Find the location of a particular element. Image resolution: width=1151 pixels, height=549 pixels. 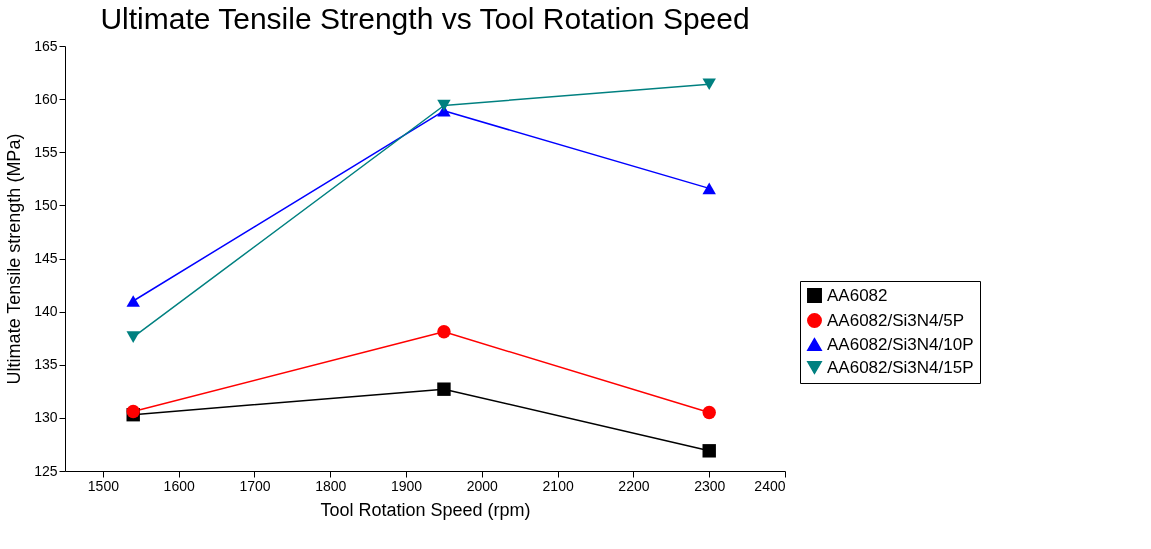

x-axis-title: Tool Rotation Speed (rpm) is located at coordinates (425, 509).